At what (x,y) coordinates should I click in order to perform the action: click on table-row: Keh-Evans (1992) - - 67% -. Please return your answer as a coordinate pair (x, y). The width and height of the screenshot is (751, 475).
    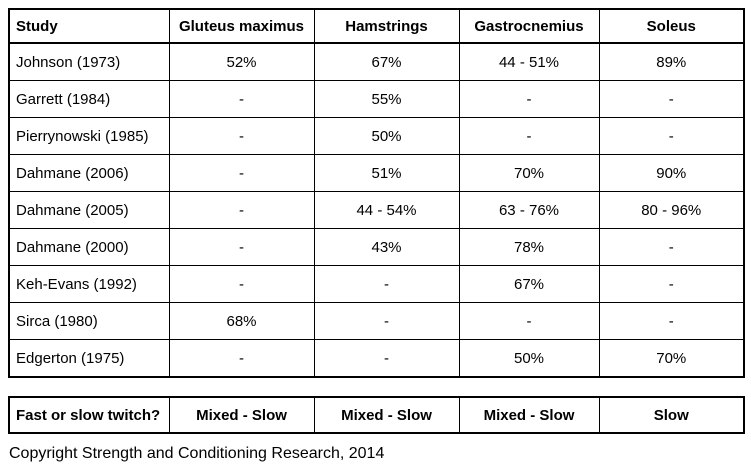
    Looking at the image, I should click on (376, 284).